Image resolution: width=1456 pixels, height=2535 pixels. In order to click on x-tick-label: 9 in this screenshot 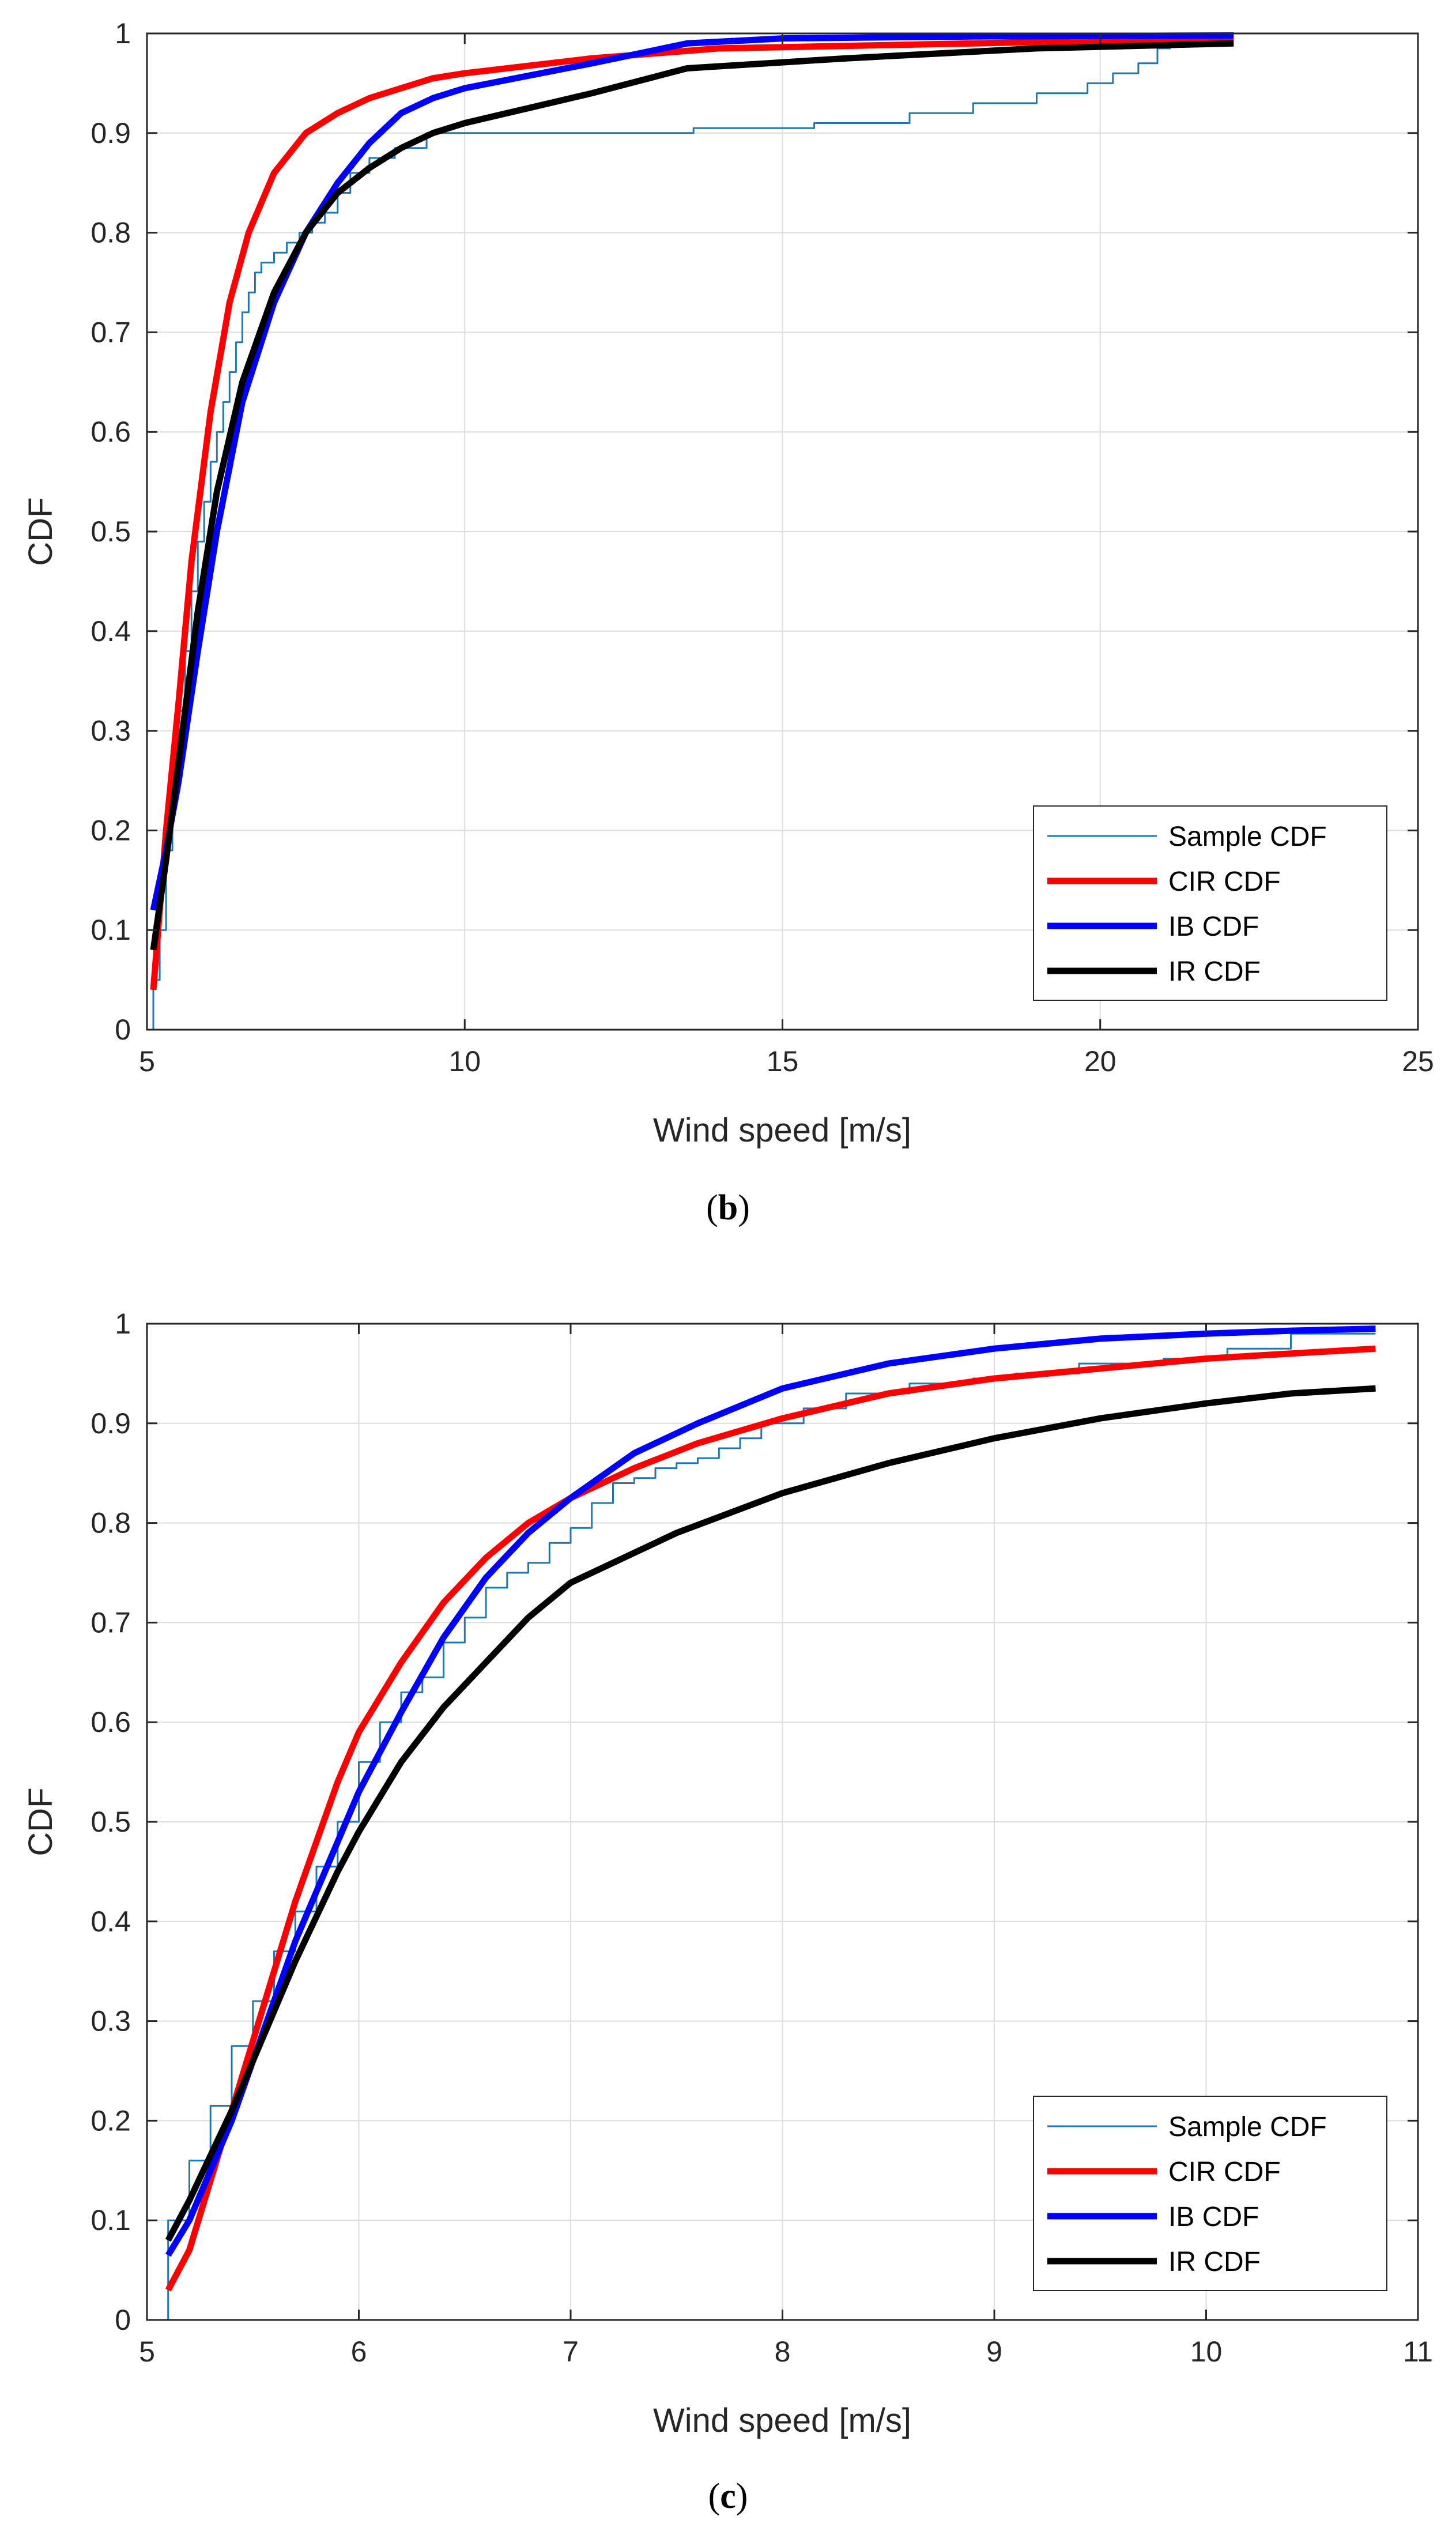, I will do `click(994, 2352)`.